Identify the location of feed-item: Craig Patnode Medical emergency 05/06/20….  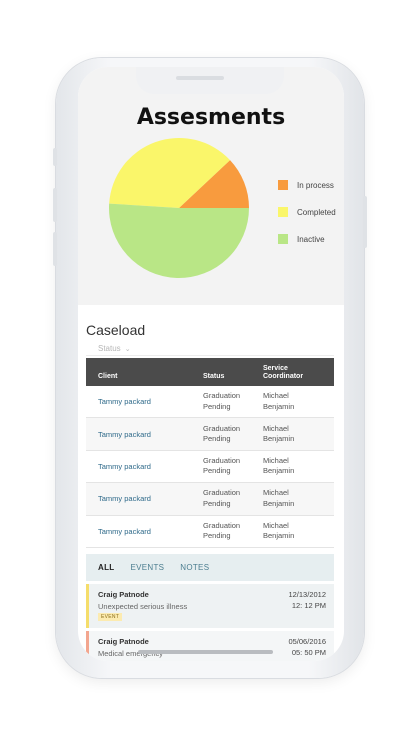
(210, 646).